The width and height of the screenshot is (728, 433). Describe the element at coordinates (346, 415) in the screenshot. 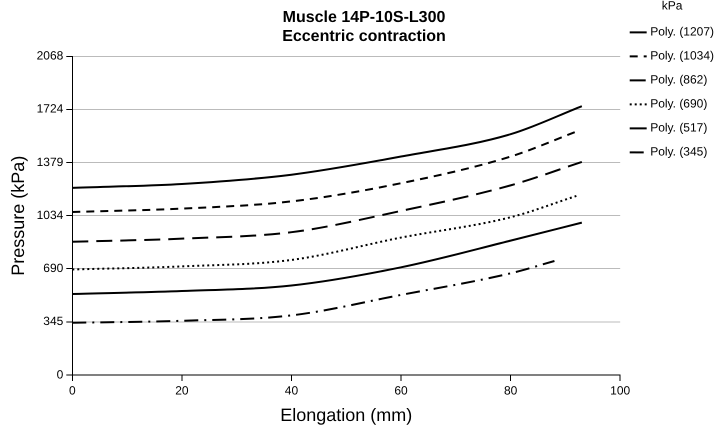

I see `x-axis-title: Elongation (mm)` at that location.